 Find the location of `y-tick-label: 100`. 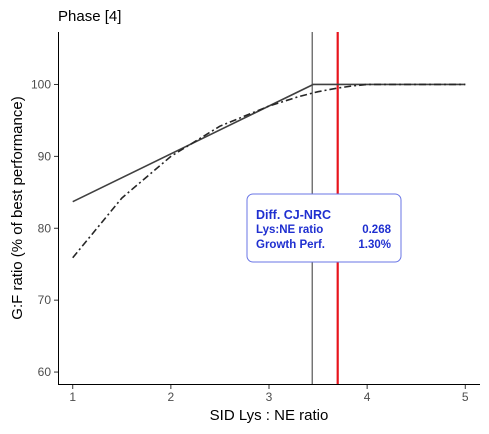

y-tick-label: 100 is located at coordinates (41, 84).